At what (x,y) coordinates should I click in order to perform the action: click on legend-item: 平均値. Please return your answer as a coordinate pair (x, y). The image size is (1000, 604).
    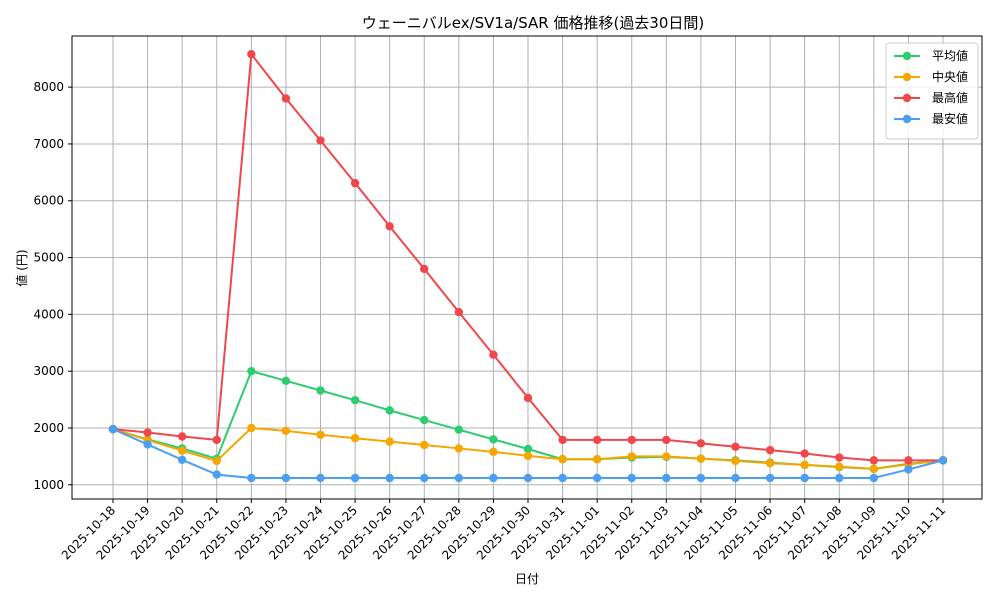
    Looking at the image, I should click on (931, 55).